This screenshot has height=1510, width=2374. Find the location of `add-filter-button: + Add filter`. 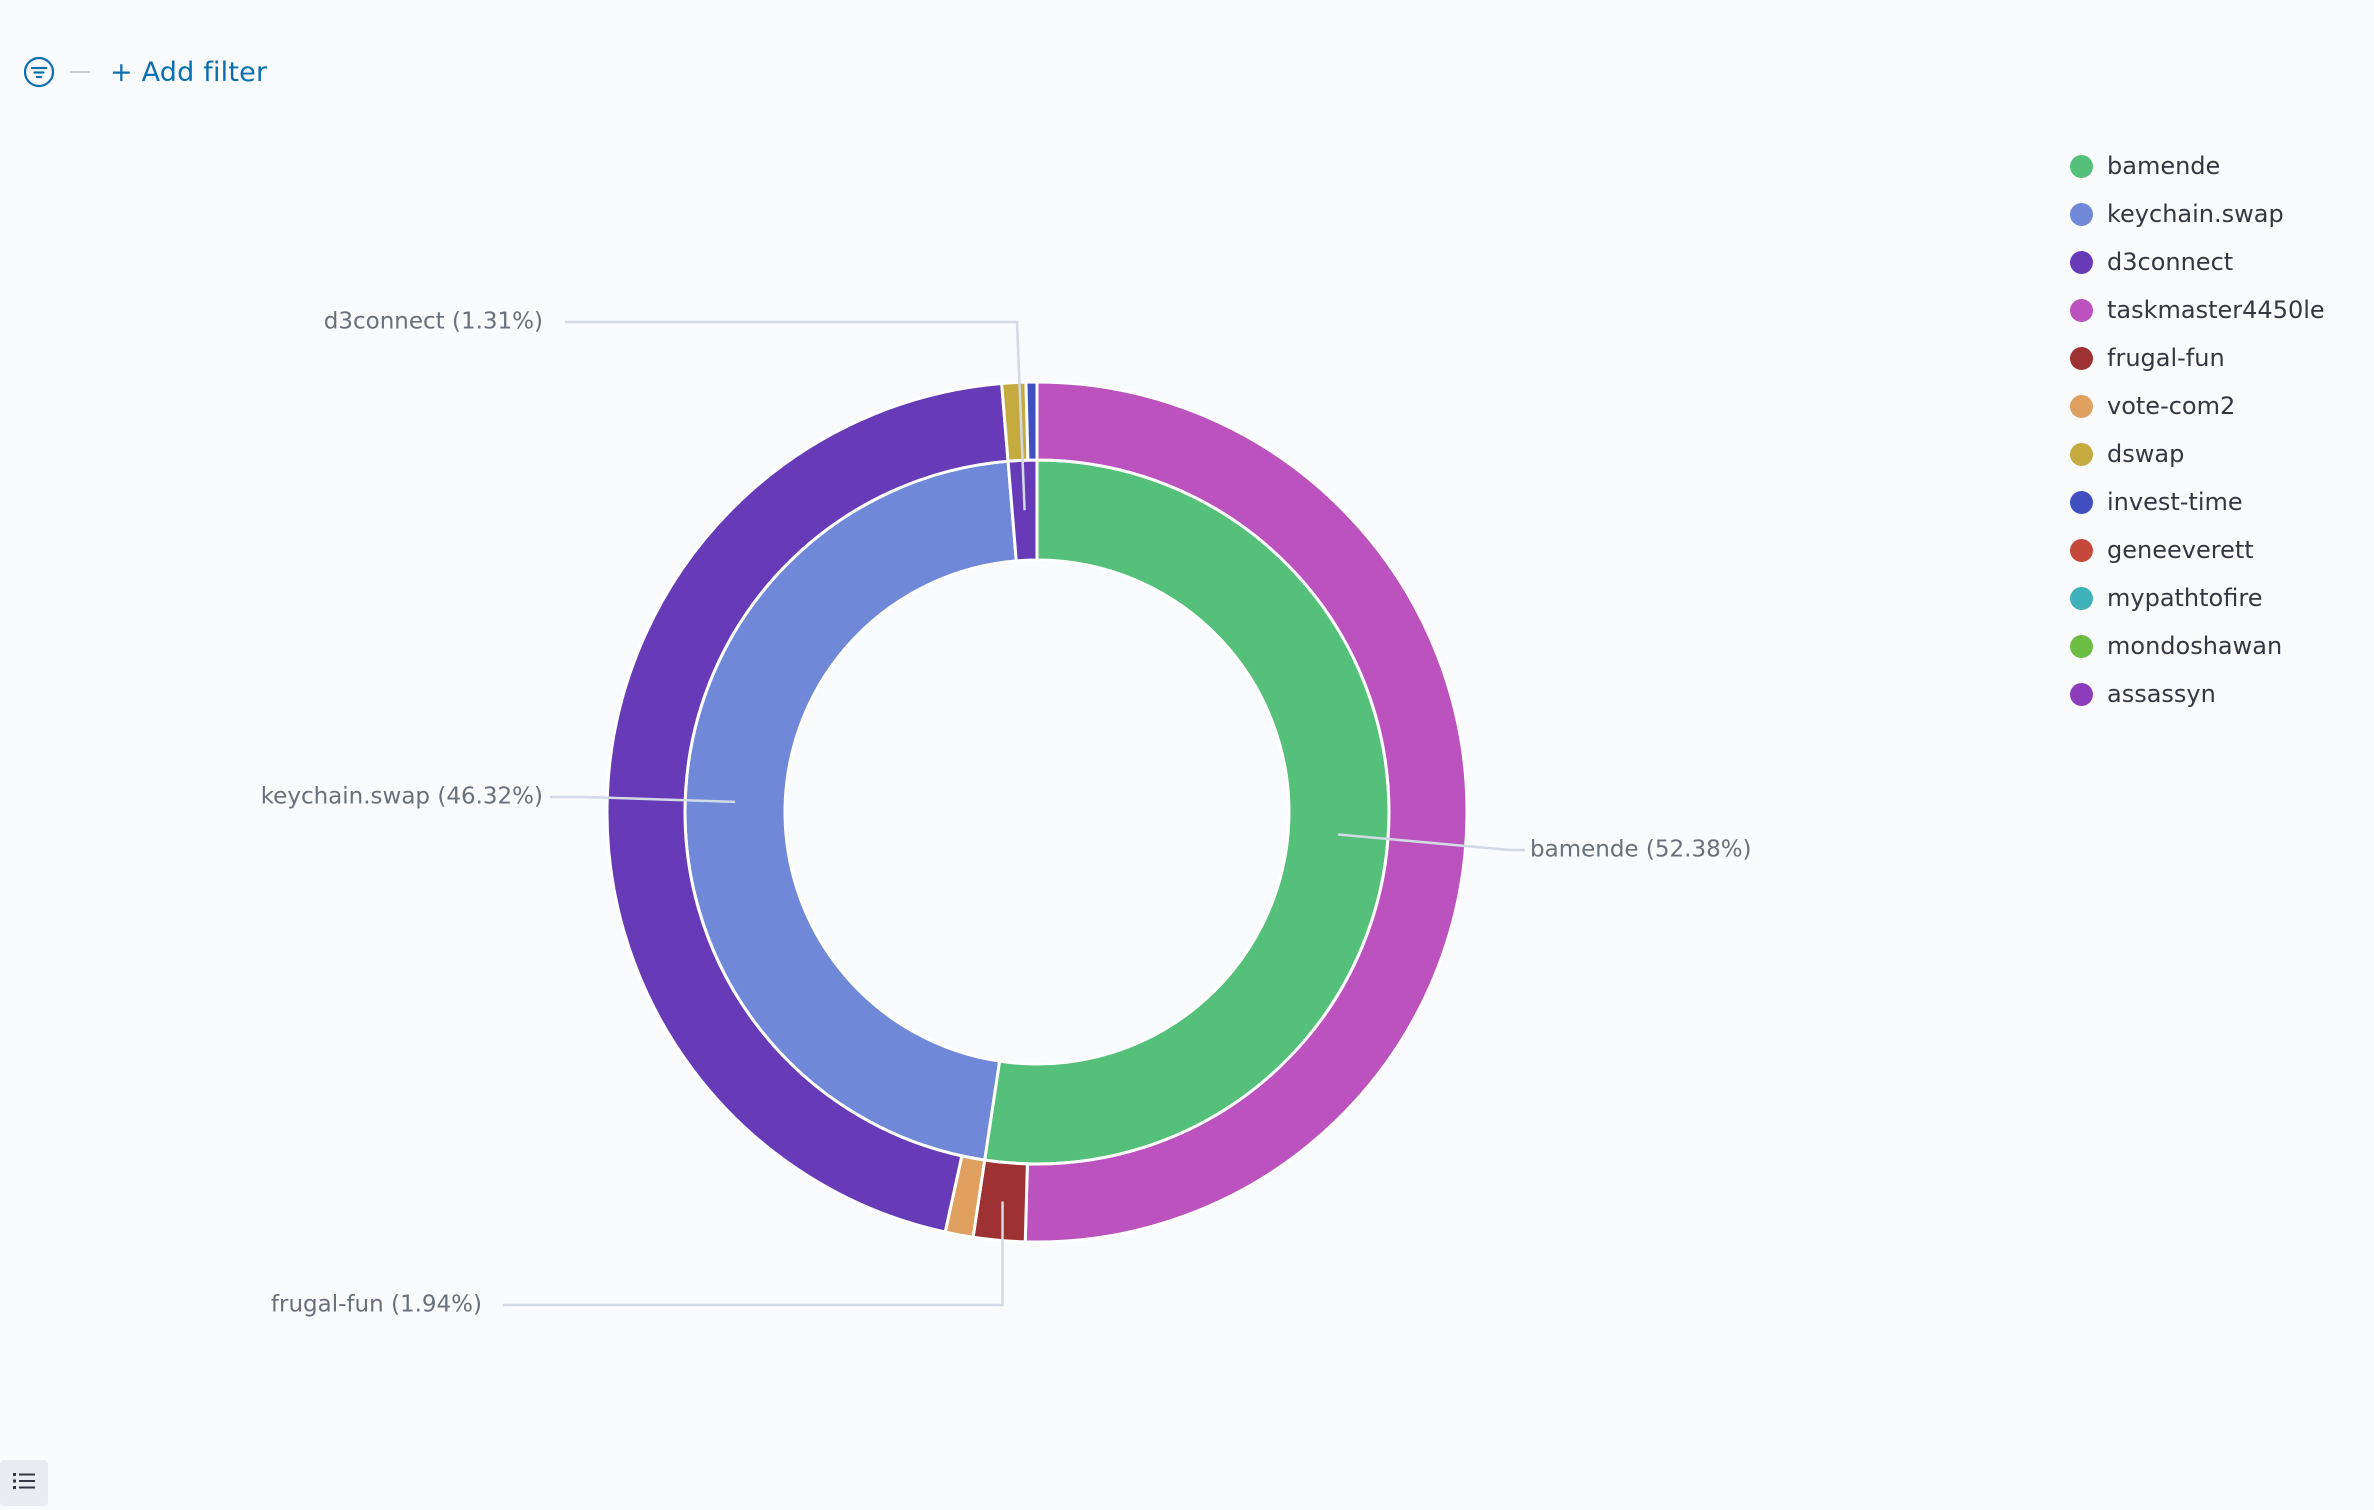

add-filter-button: + Add filter is located at coordinates (189, 72).